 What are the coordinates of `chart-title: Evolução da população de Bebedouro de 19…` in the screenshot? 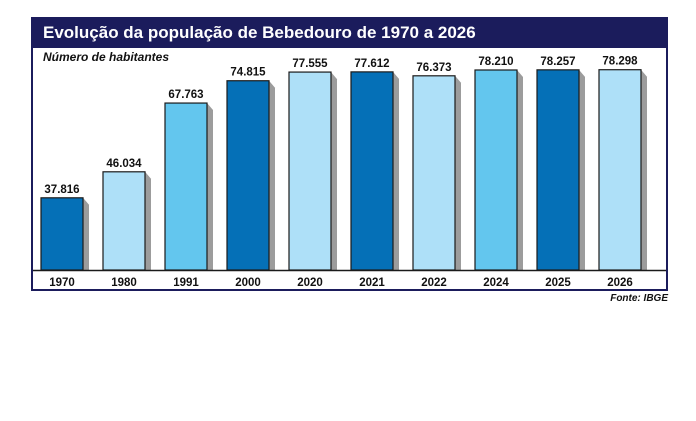 It's located at (259, 32).